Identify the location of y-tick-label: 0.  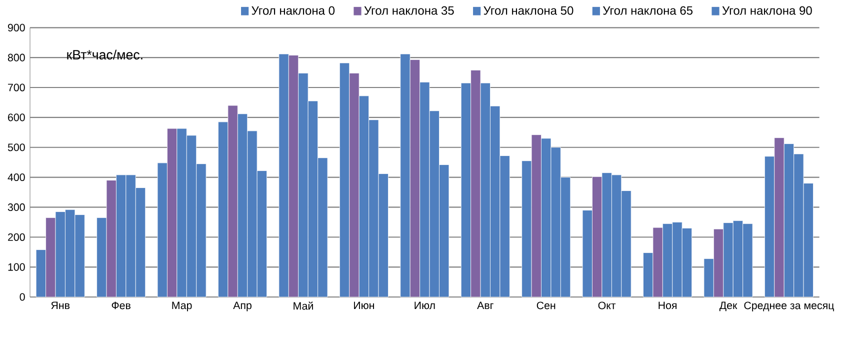
(22, 297).